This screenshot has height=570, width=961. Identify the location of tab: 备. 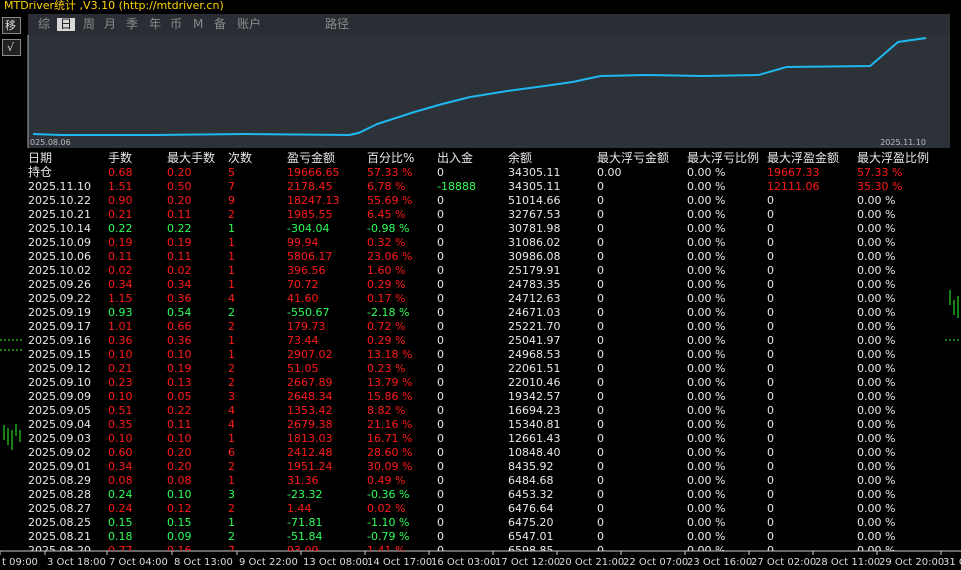
(220, 24).